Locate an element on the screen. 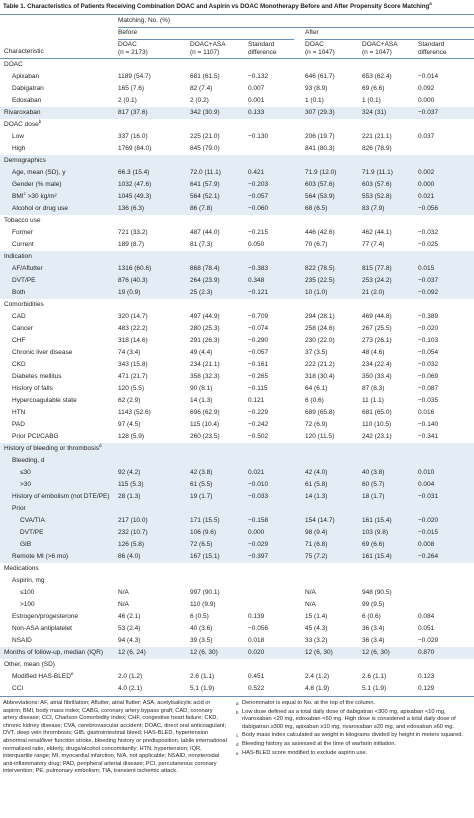 The image size is (474, 818). header-bottom-rule is located at coordinates (237, 58).